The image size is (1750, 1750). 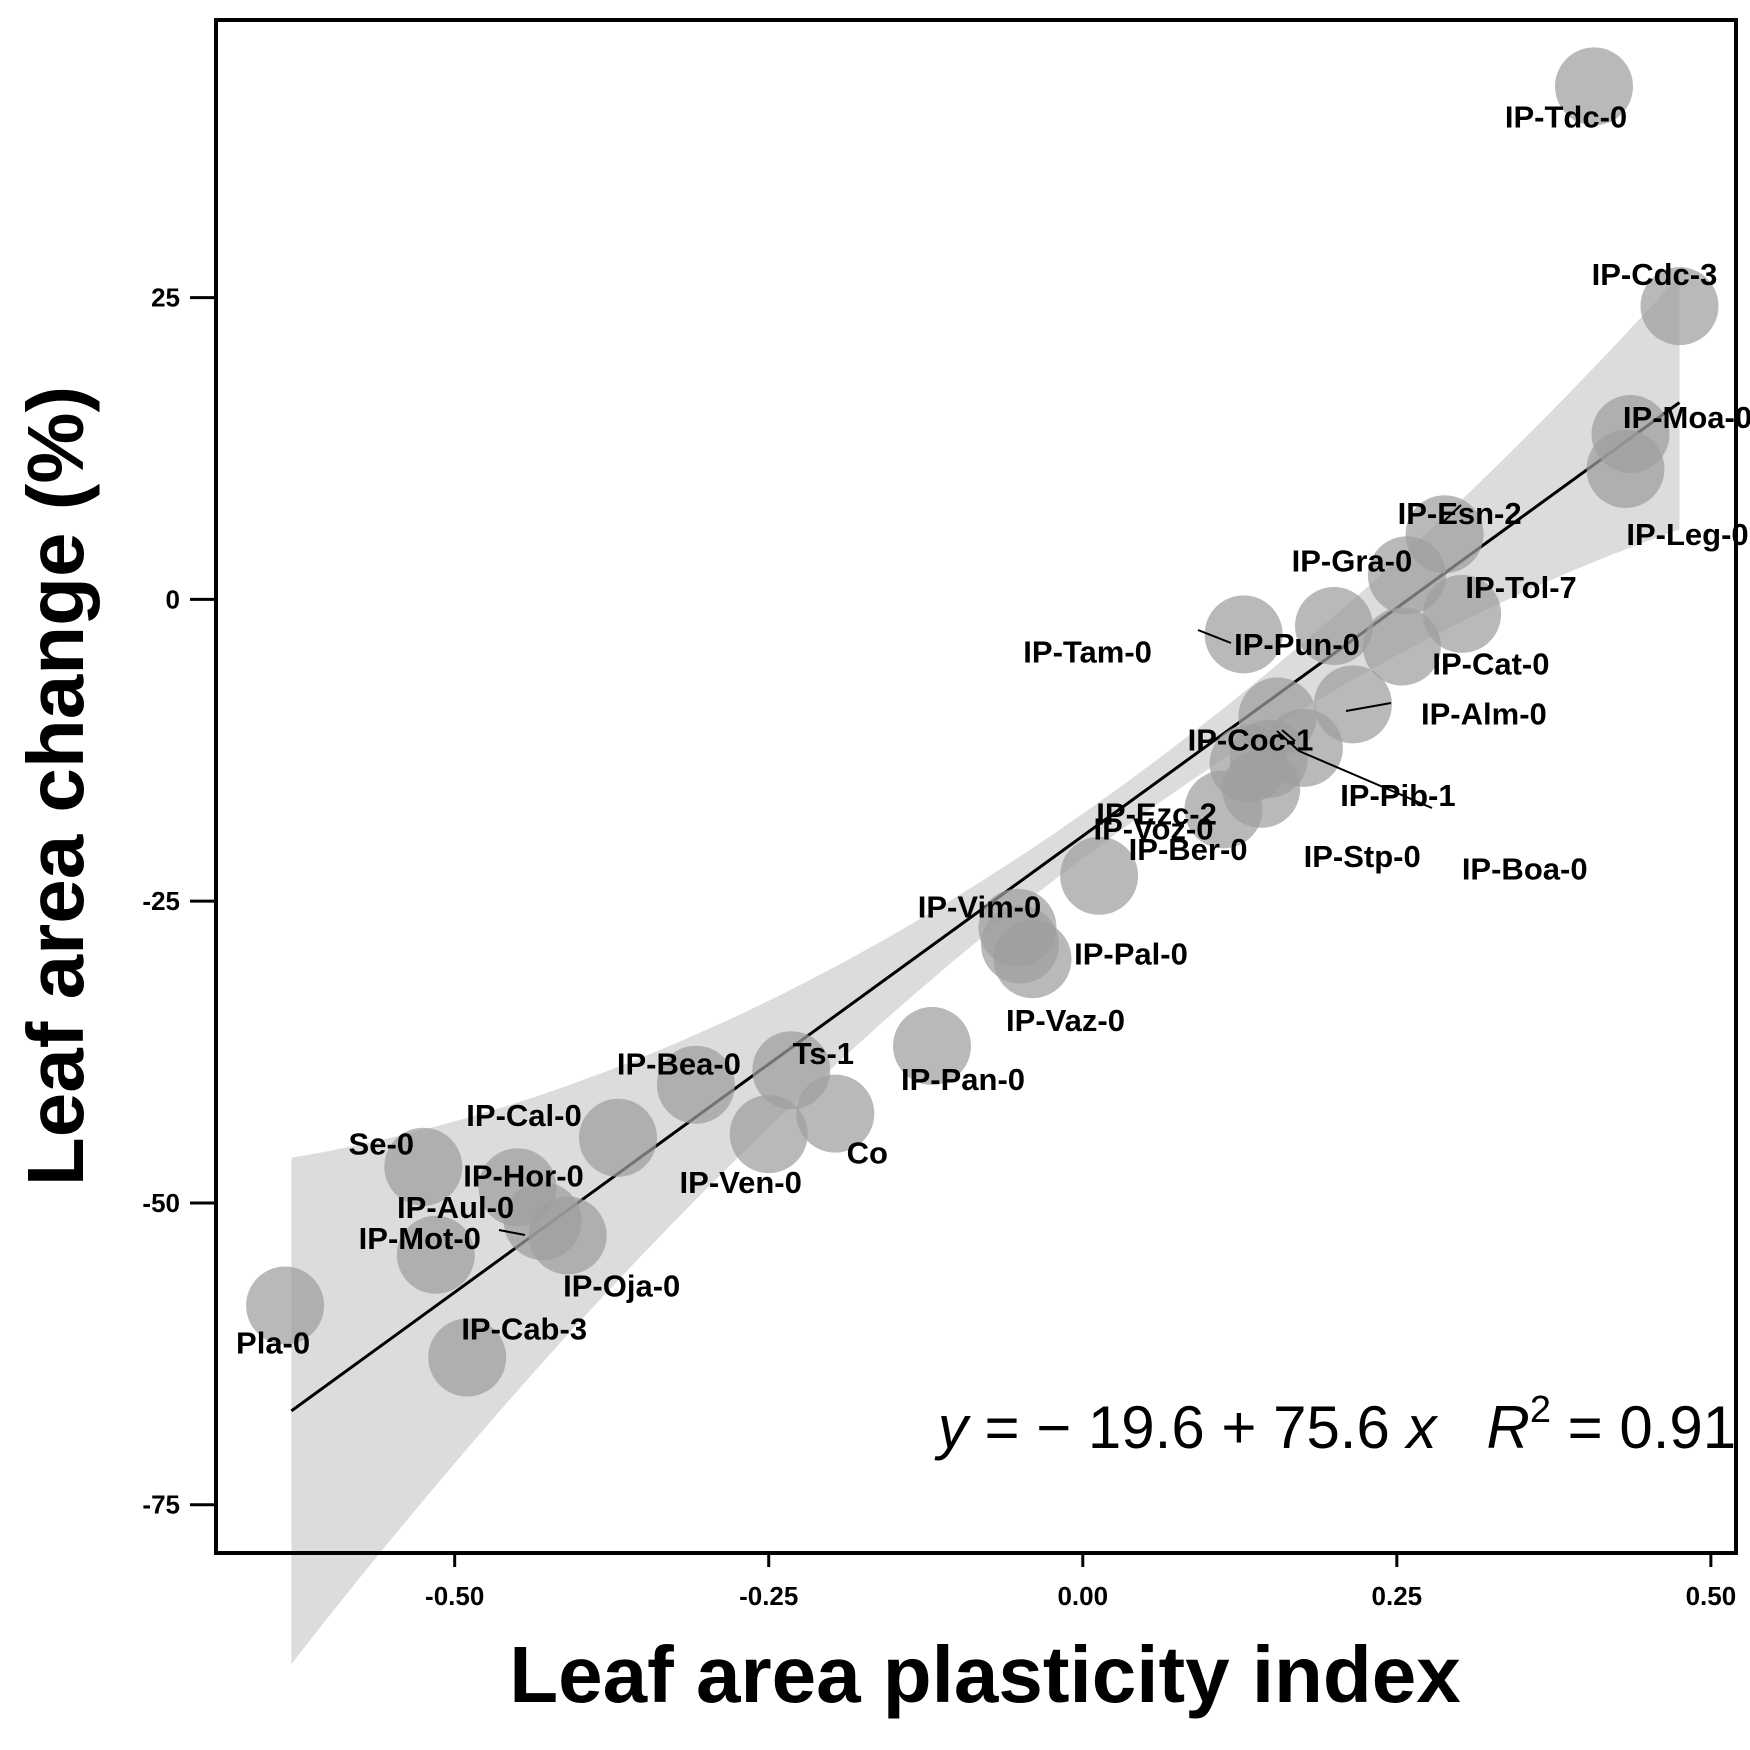 I want to click on point-label: IP-Ber-0, so click(x=1188, y=849).